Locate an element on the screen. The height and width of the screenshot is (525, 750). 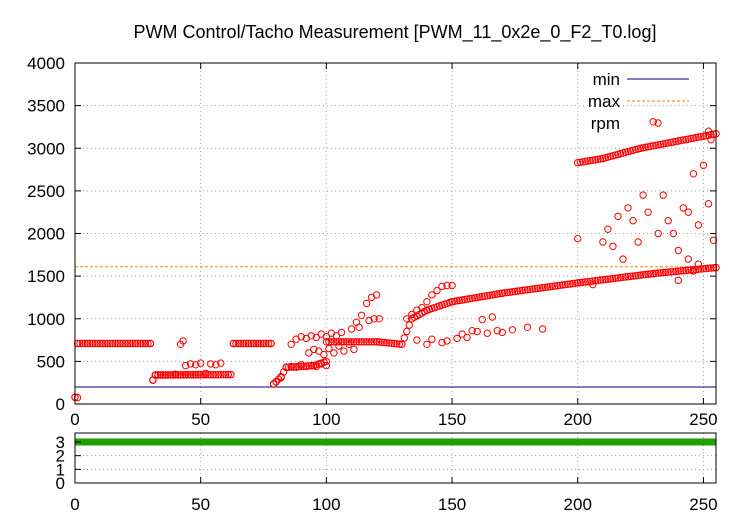
mode-y-tick-label: 2 is located at coordinates (60, 456).